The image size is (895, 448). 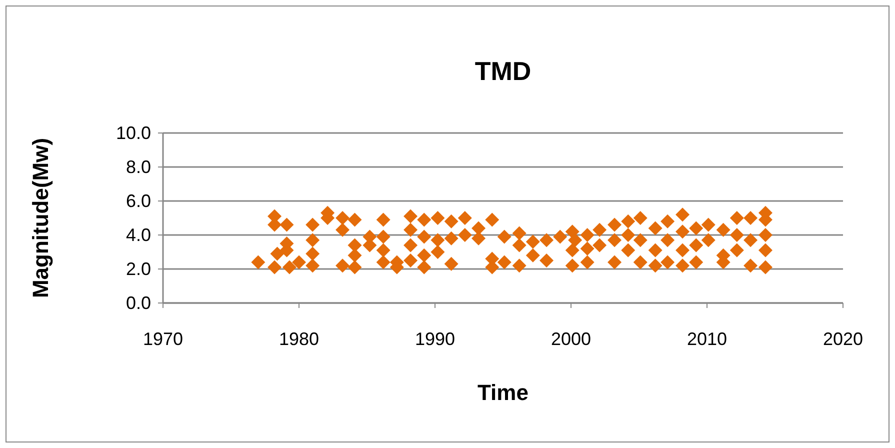 What do you see at coordinates (138, 303) in the screenshot?
I see `y-tick-label: 0.0` at bounding box center [138, 303].